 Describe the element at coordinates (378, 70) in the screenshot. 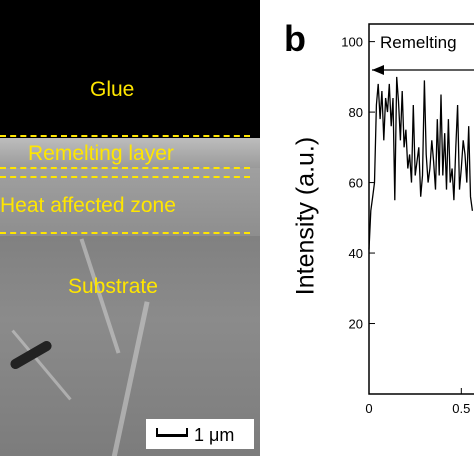

I see `arrow-head-icon` at that location.